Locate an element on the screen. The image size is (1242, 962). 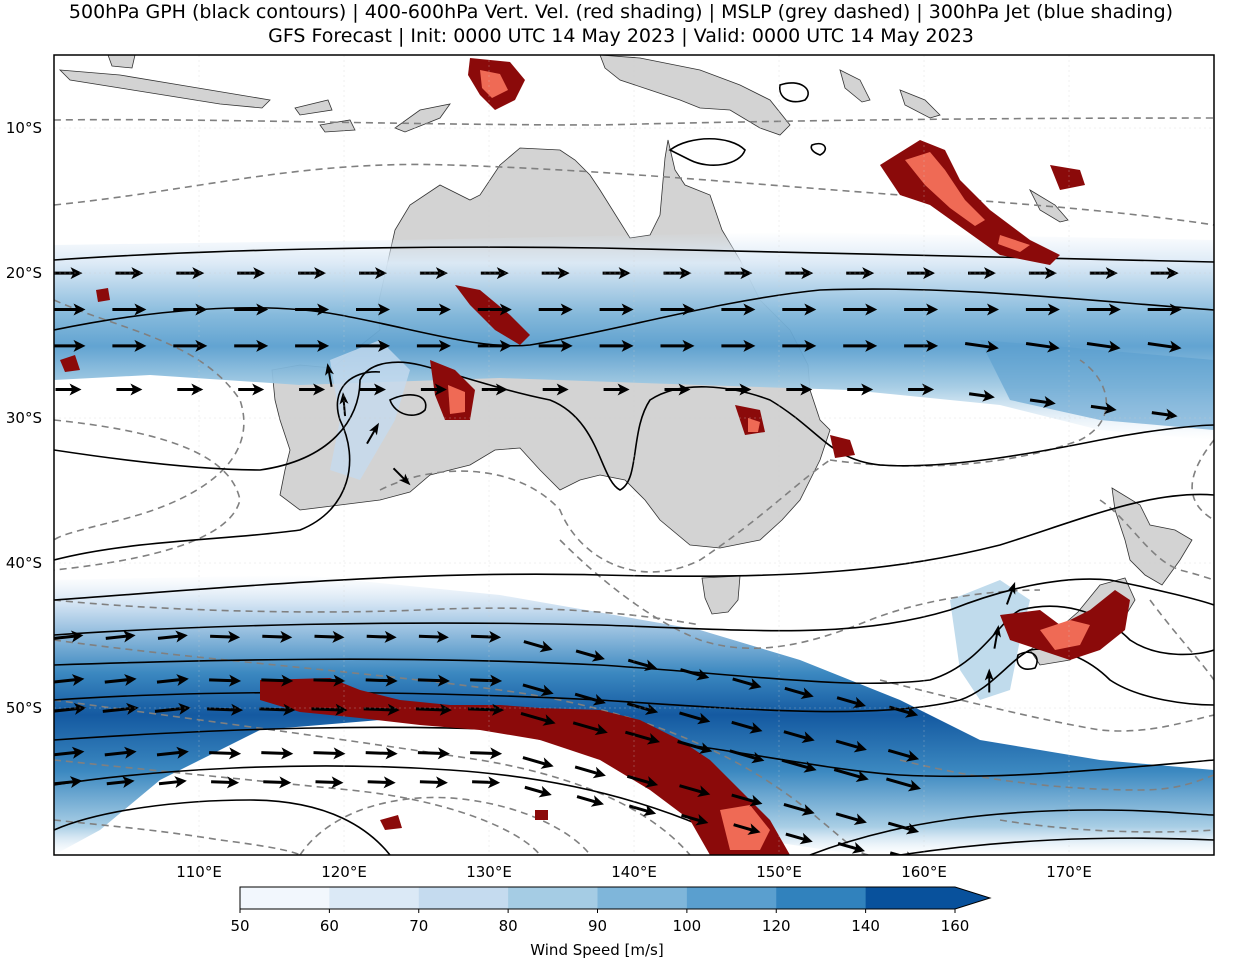
colorbar-tick-label: 90 is located at coordinates (597, 926).